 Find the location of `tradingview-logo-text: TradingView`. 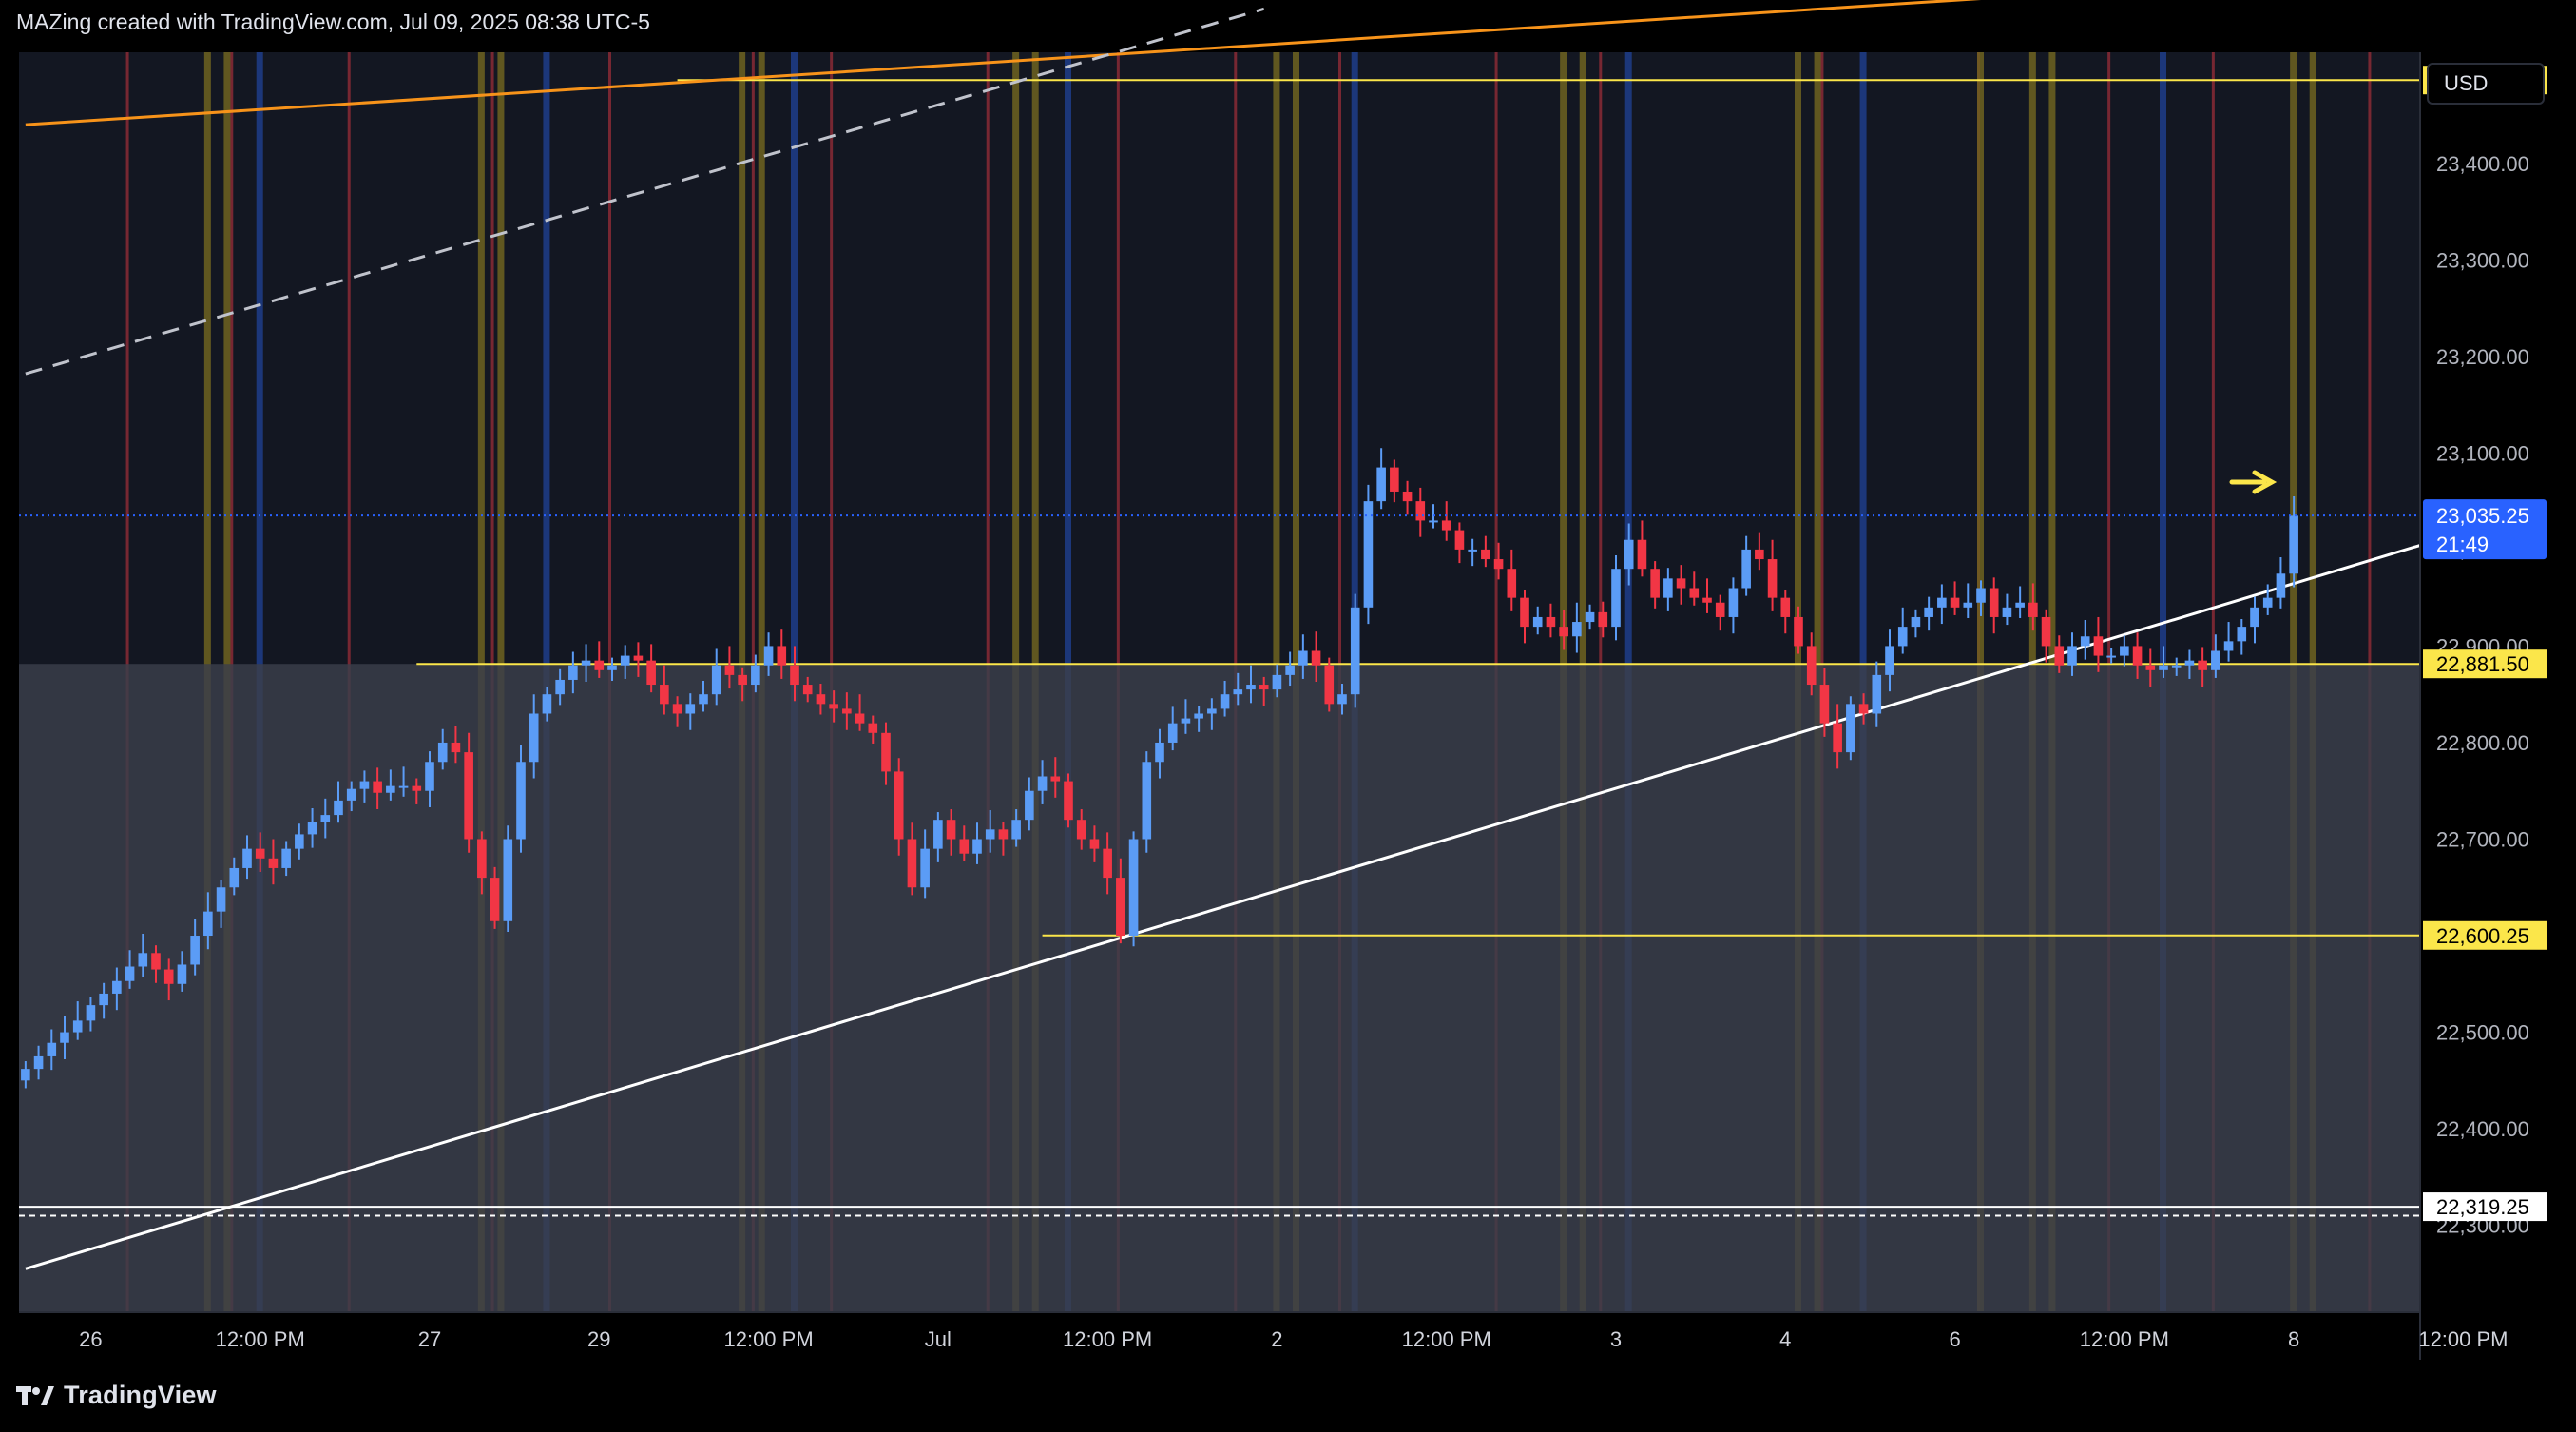

tradingview-logo-text: TradingView is located at coordinates (140, 1395).